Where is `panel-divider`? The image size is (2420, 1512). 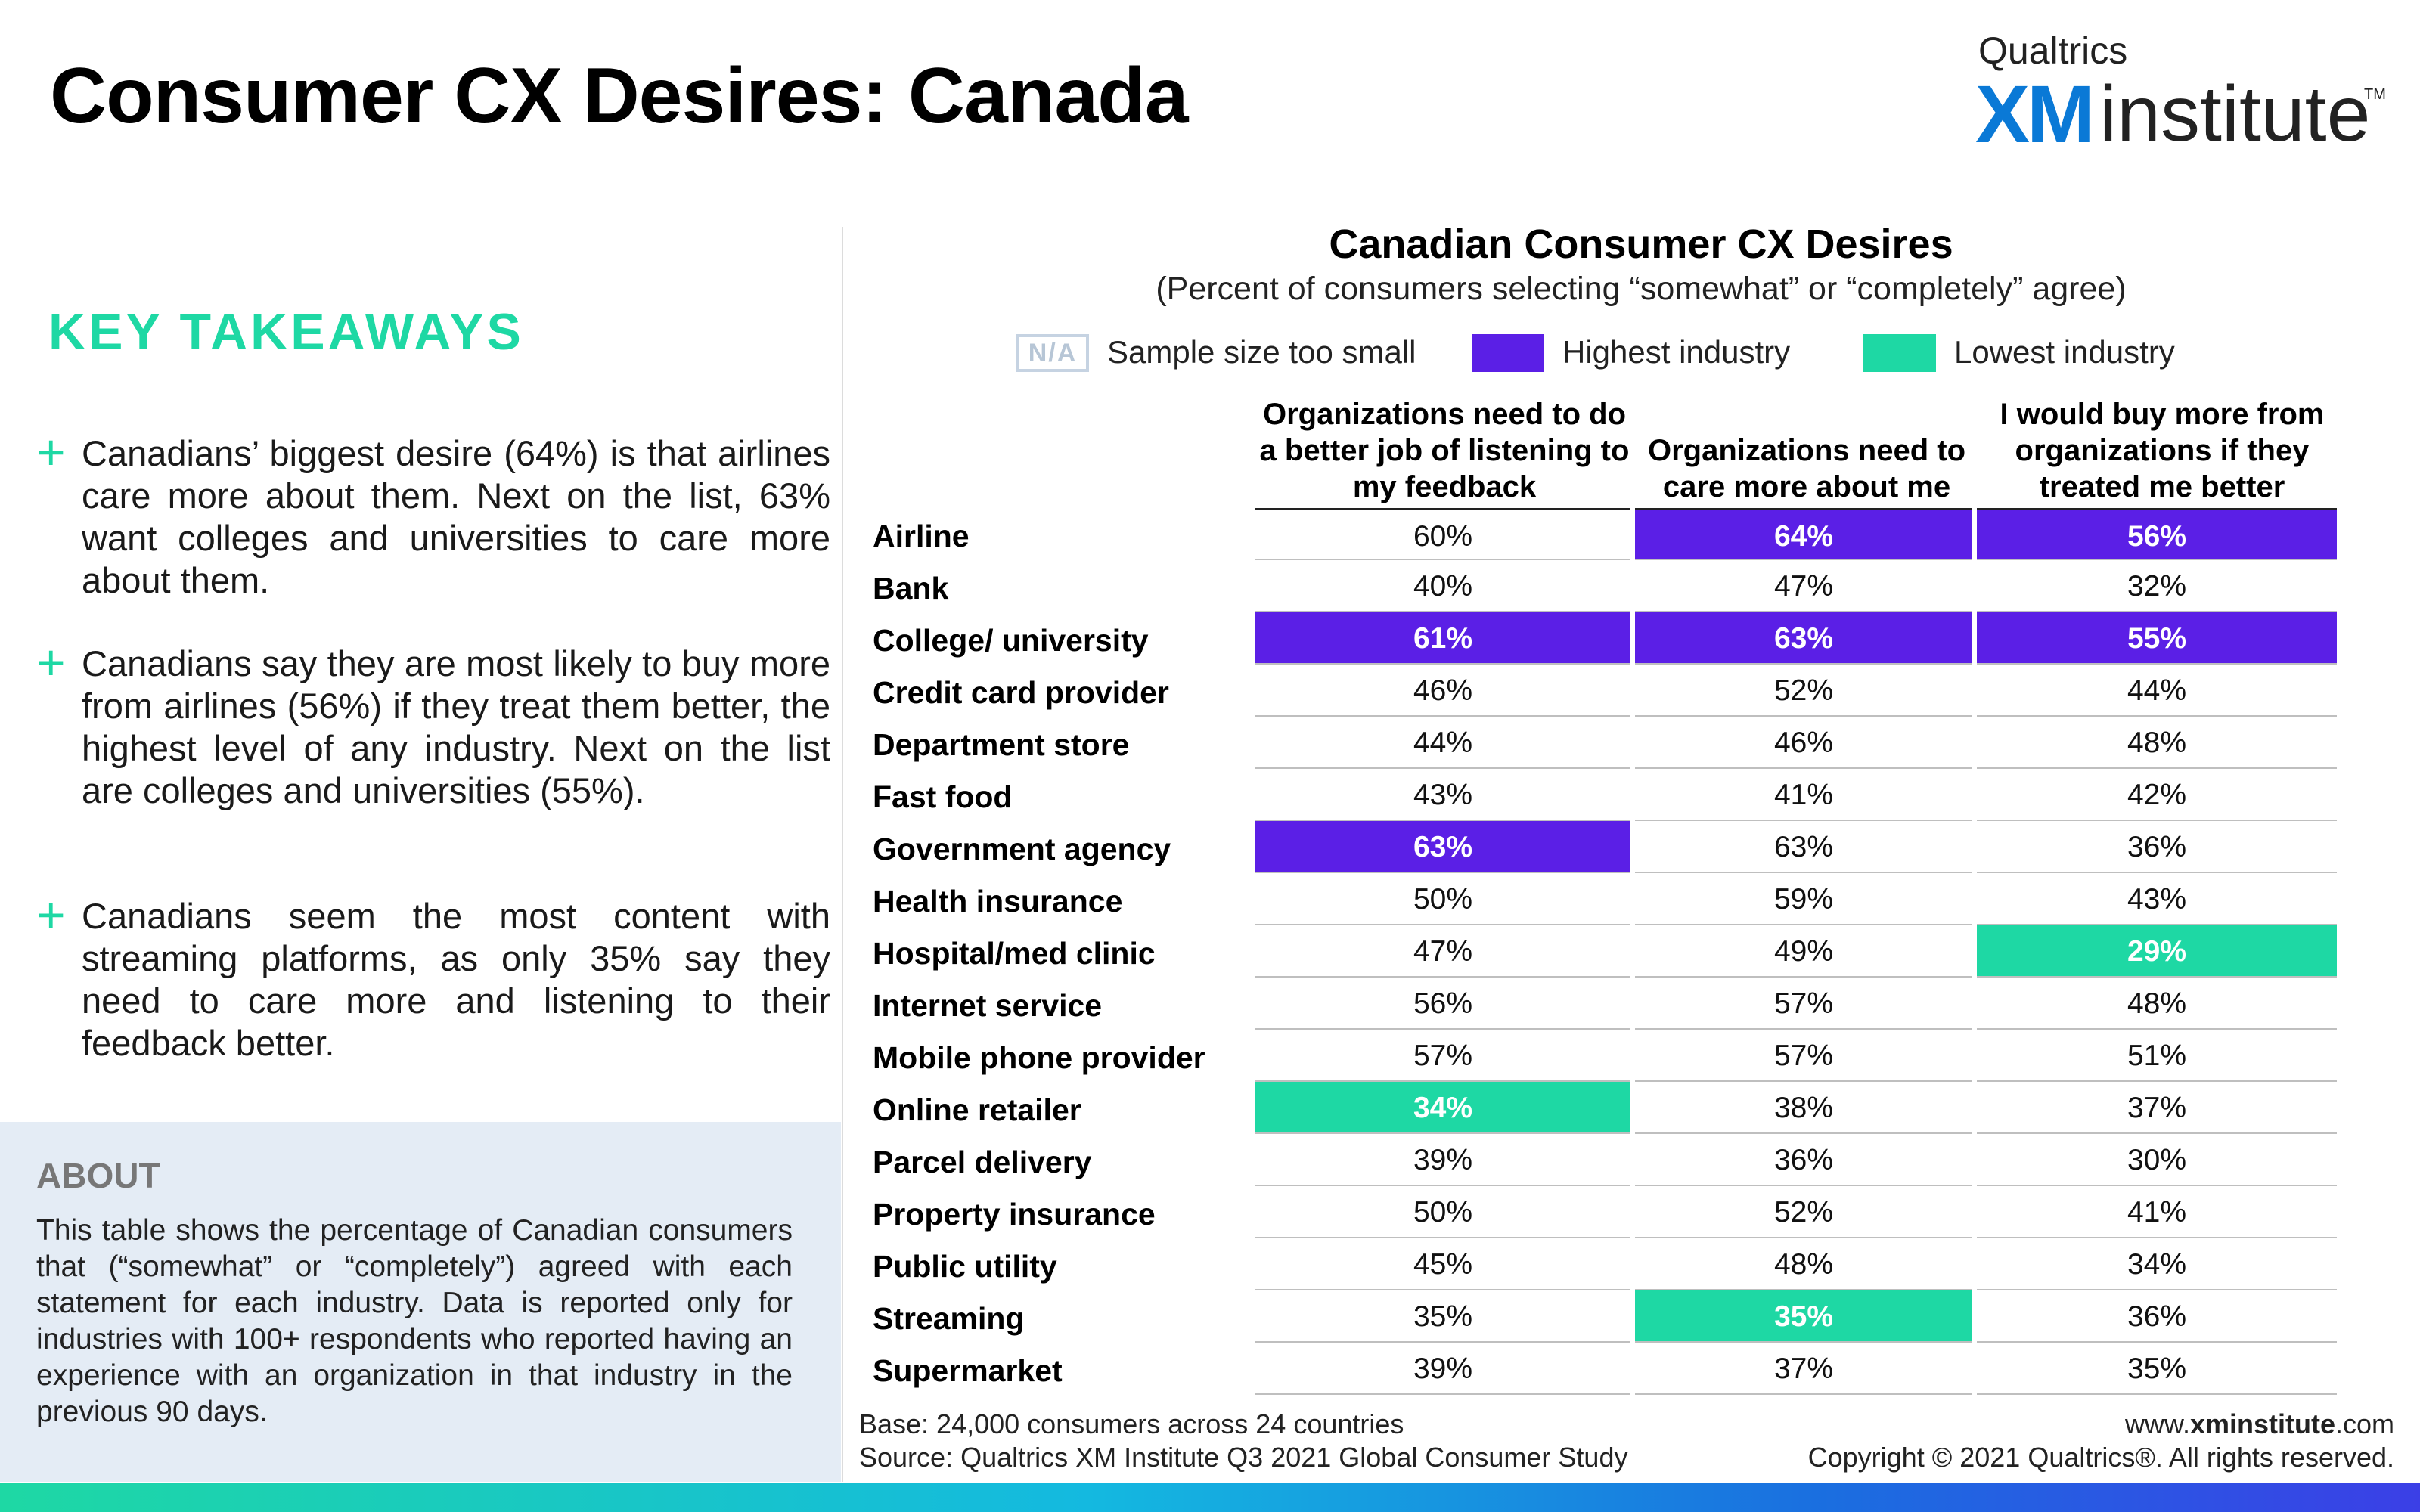
panel-divider is located at coordinates (842, 855).